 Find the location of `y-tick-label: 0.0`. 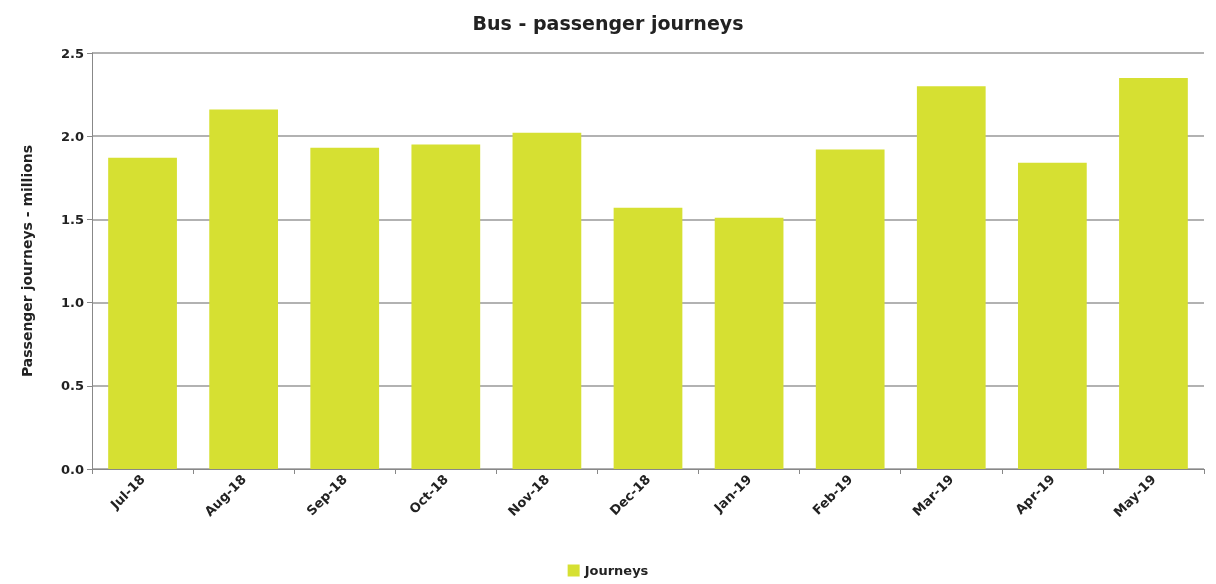

y-tick-label: 0.0 is located at coordinates (72, 469).